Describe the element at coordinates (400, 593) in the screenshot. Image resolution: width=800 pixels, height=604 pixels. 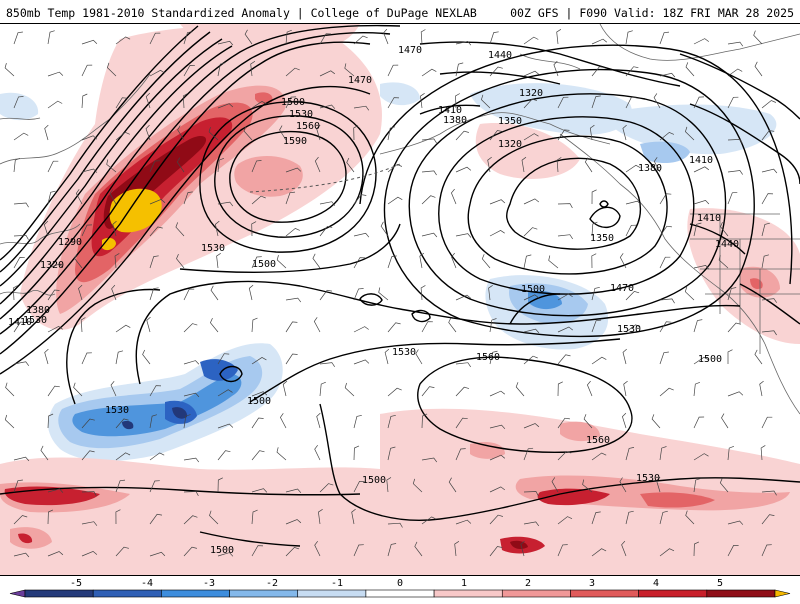
I see `colorbar-segments` at that location.